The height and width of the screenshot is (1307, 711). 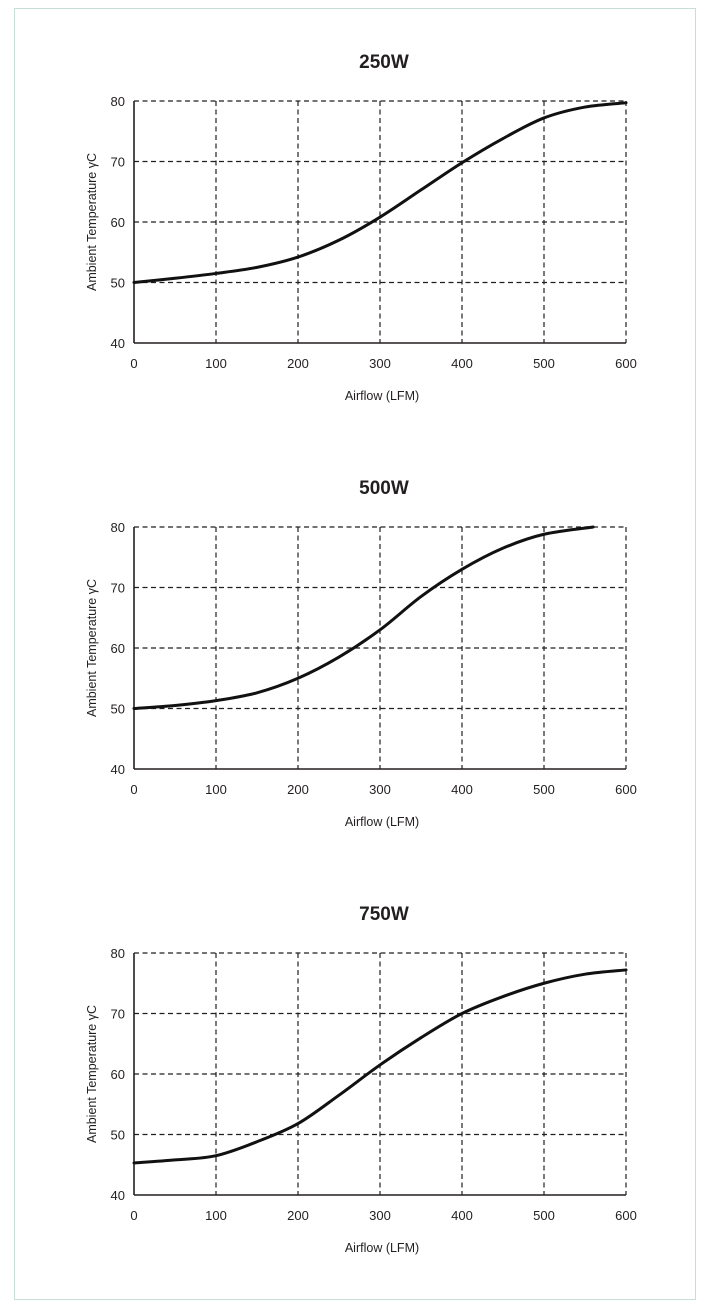 I want to click on chart-title: 500W, so click(x=384, y=488).